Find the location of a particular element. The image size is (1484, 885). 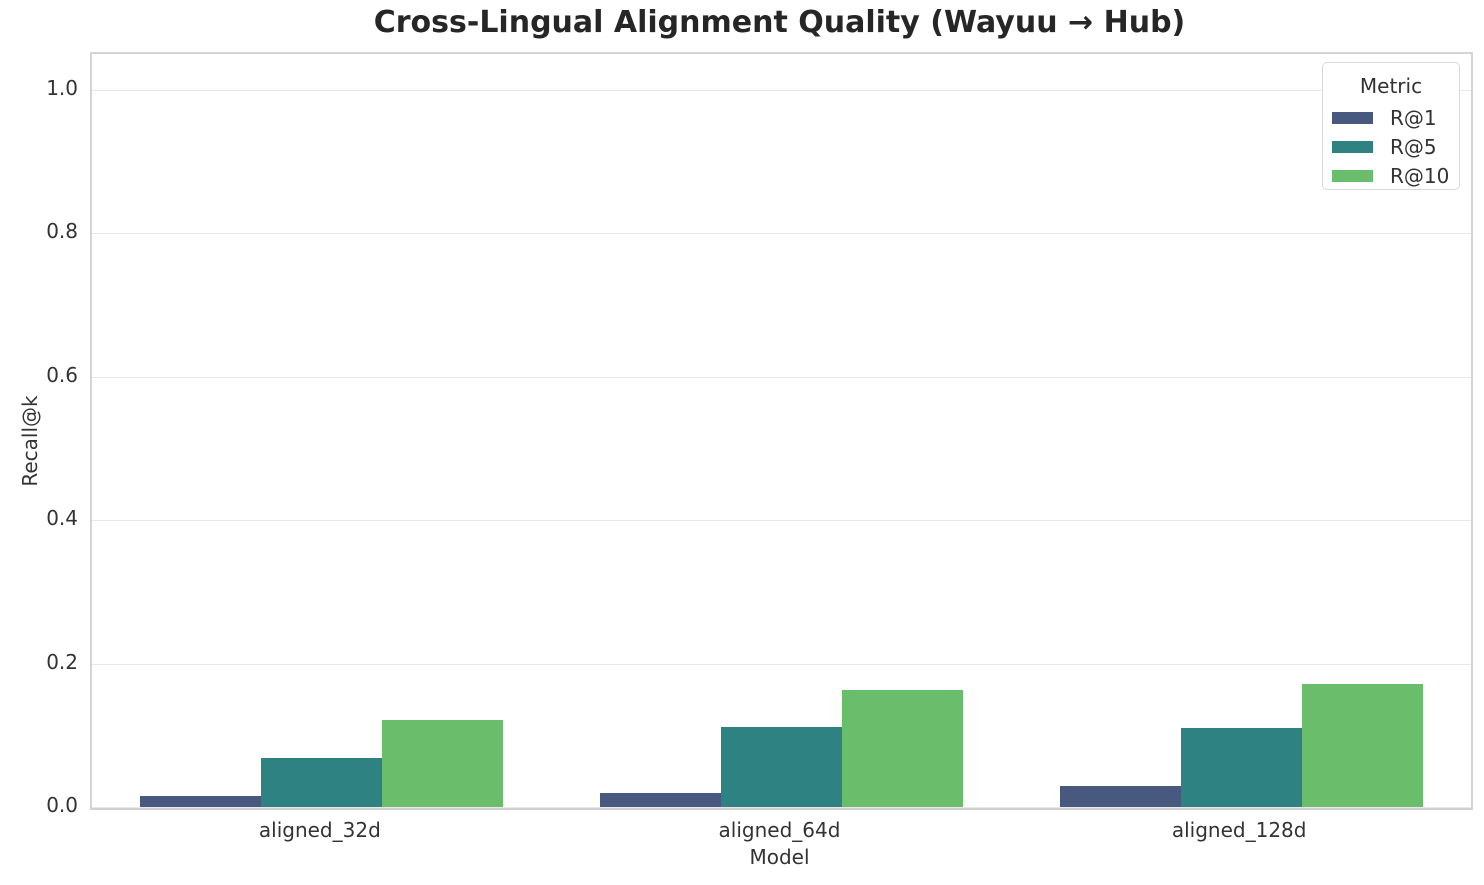

legend-item-label: R@5 is located at coordinates (1413, 146).